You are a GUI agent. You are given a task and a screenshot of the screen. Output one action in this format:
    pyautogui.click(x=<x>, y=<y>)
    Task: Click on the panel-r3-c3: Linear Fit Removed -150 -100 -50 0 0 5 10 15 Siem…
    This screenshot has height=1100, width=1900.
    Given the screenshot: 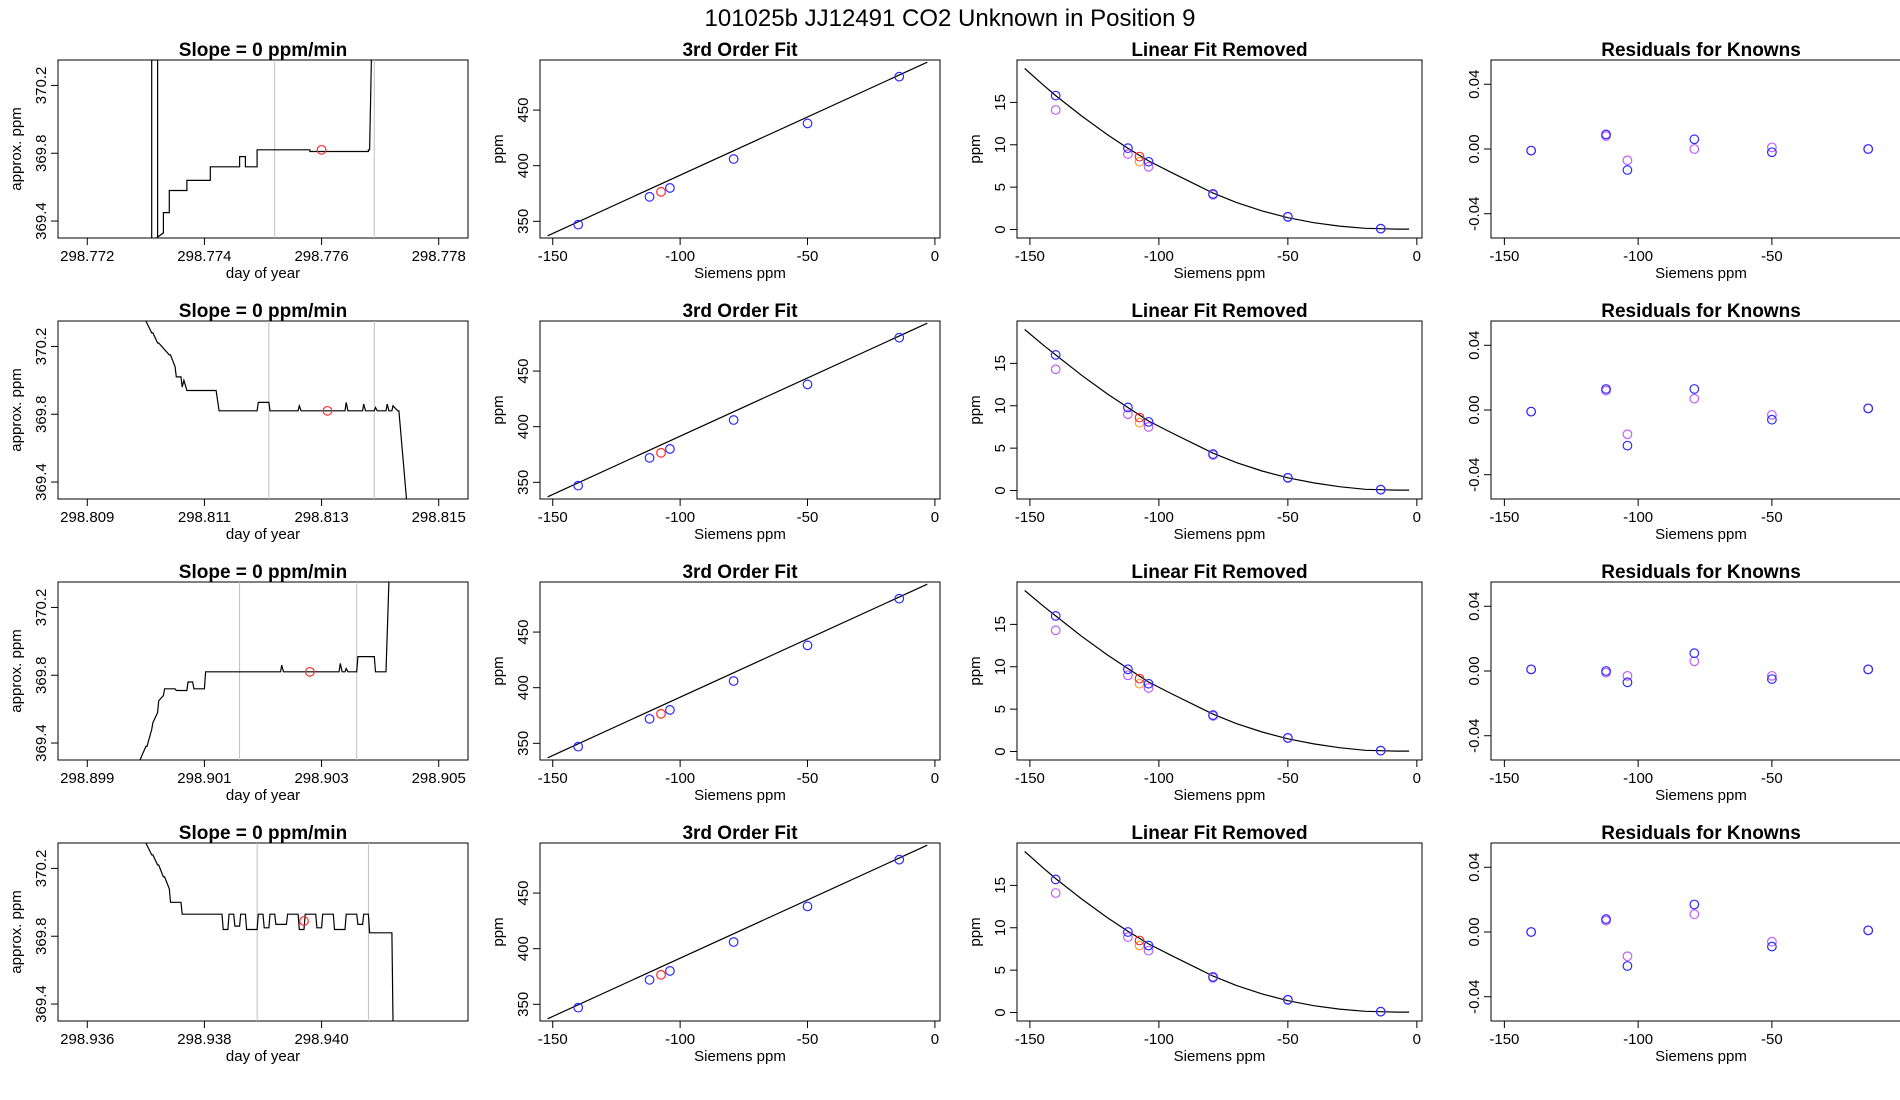 What is the action you would take?
    pyautogui.click(x=1195, y=683)
    